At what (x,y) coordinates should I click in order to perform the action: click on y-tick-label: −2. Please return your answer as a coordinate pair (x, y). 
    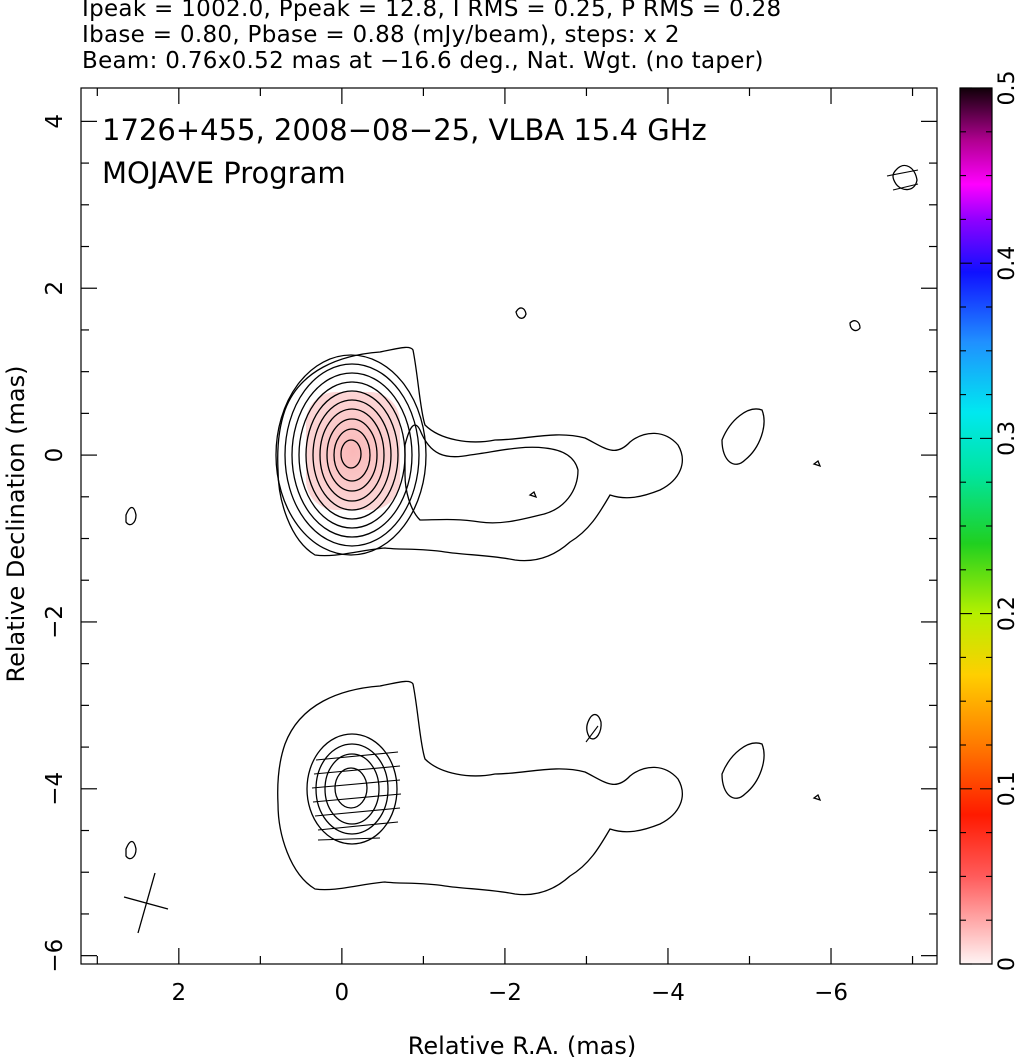
    Looking at the image, I should click on (55, 622).